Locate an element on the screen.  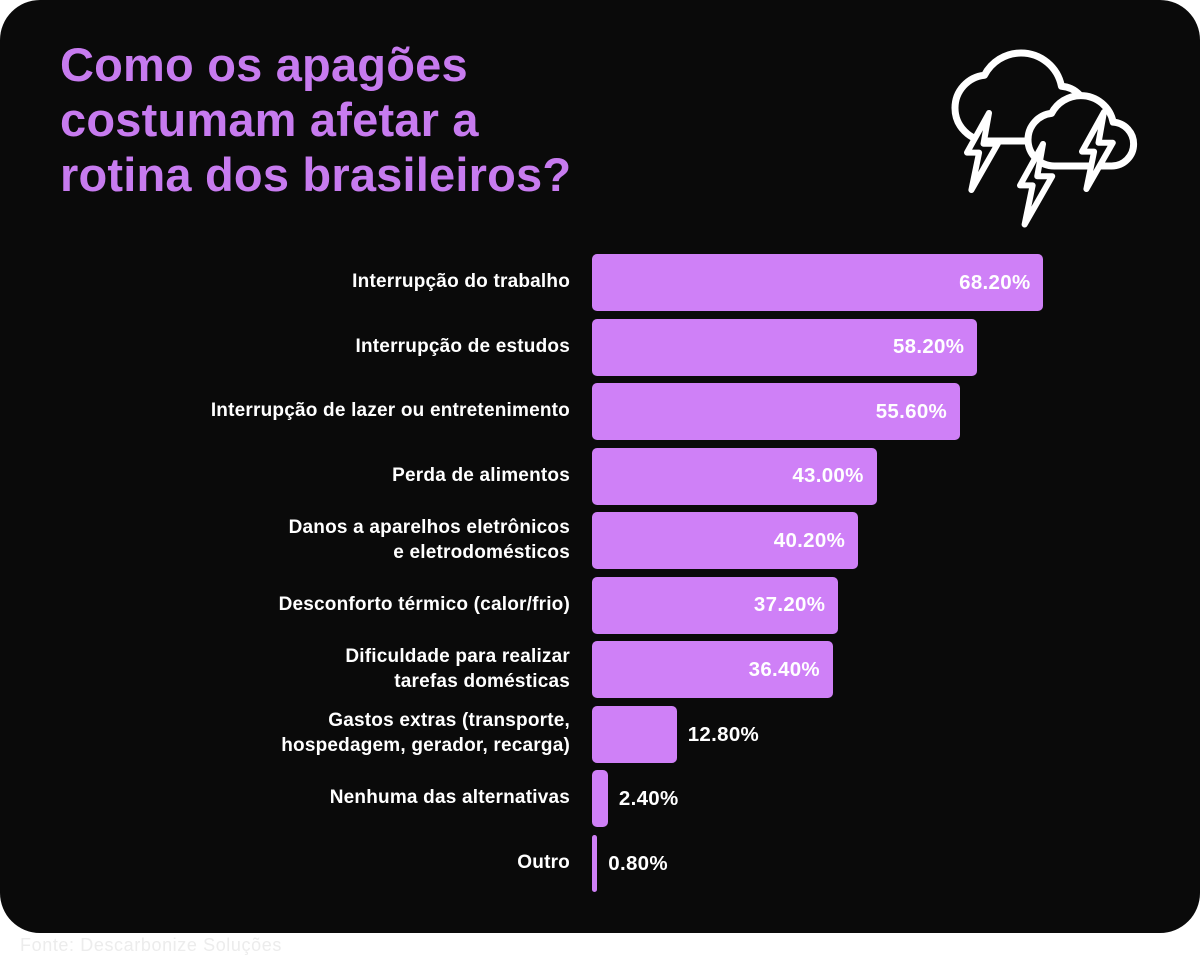
category-label: Perda de alimentos is located at coordinates (481, 475).